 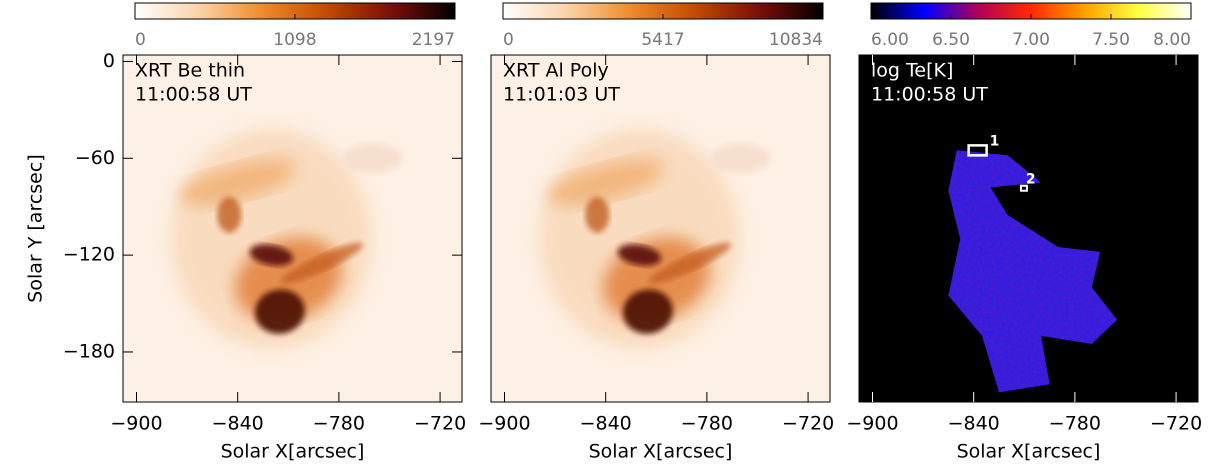 What do you see at coordinates (995, 141) in the screenshot?
I see `annotation-label: 1` at bounding box center [995, 141].